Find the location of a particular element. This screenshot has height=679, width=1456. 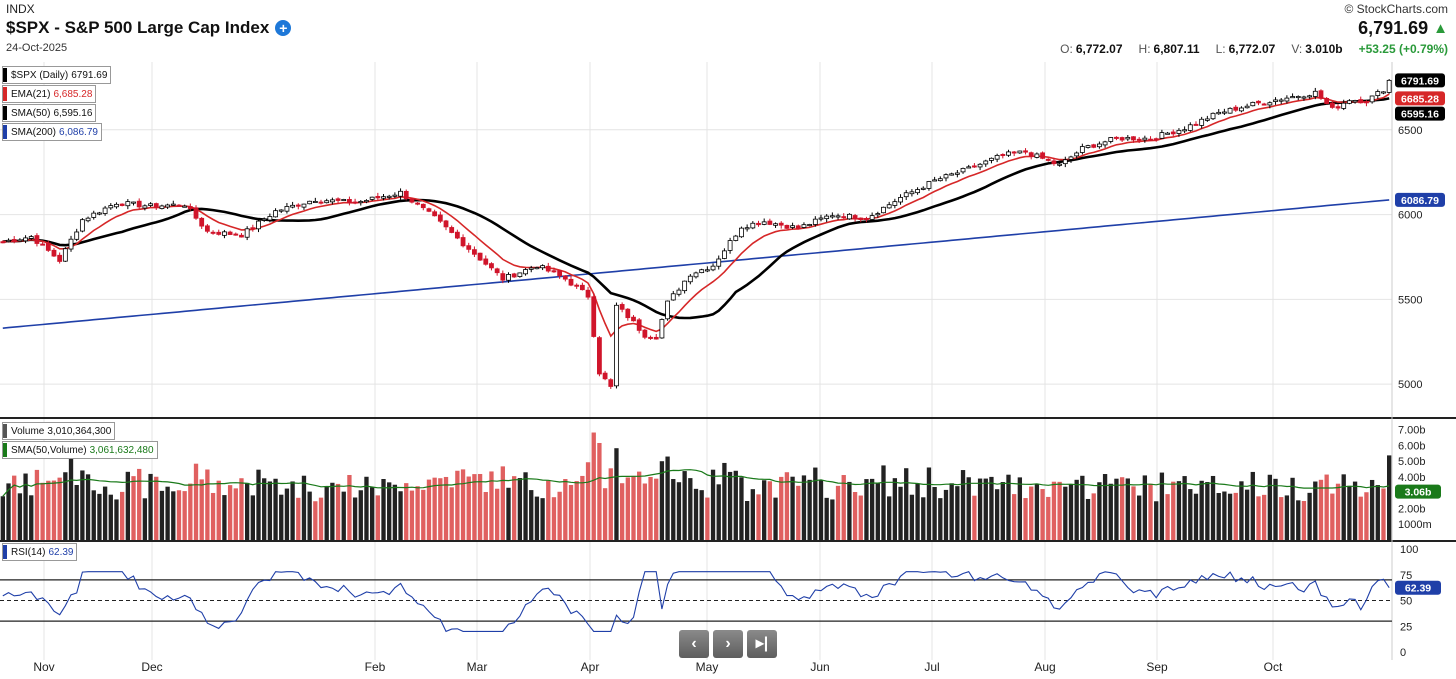

scroll-right-button: › is located at coordinates (728, 644).